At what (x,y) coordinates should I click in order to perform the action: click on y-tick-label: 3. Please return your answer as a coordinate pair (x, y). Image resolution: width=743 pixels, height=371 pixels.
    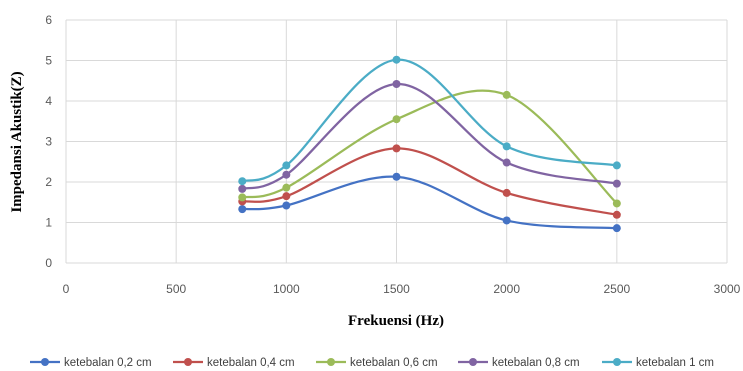
    Looking at the image, I should click on (48, 142).